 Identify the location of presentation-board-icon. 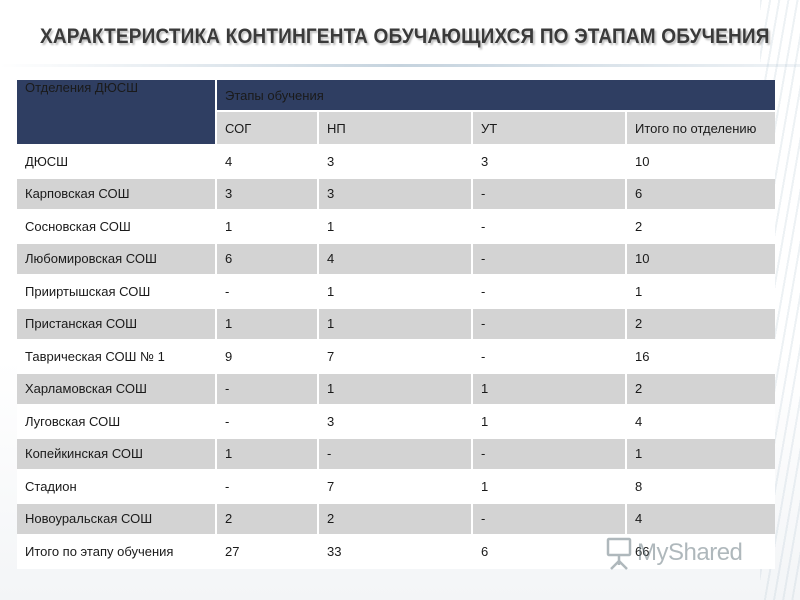
(620, 553).